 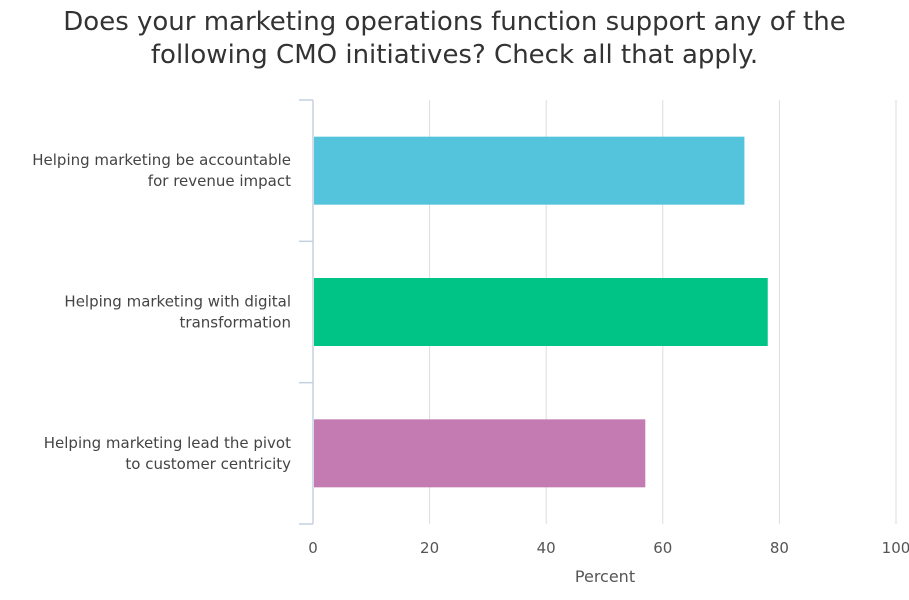 I want to click on x-tick-label: 60, so click(x=662, y=548).